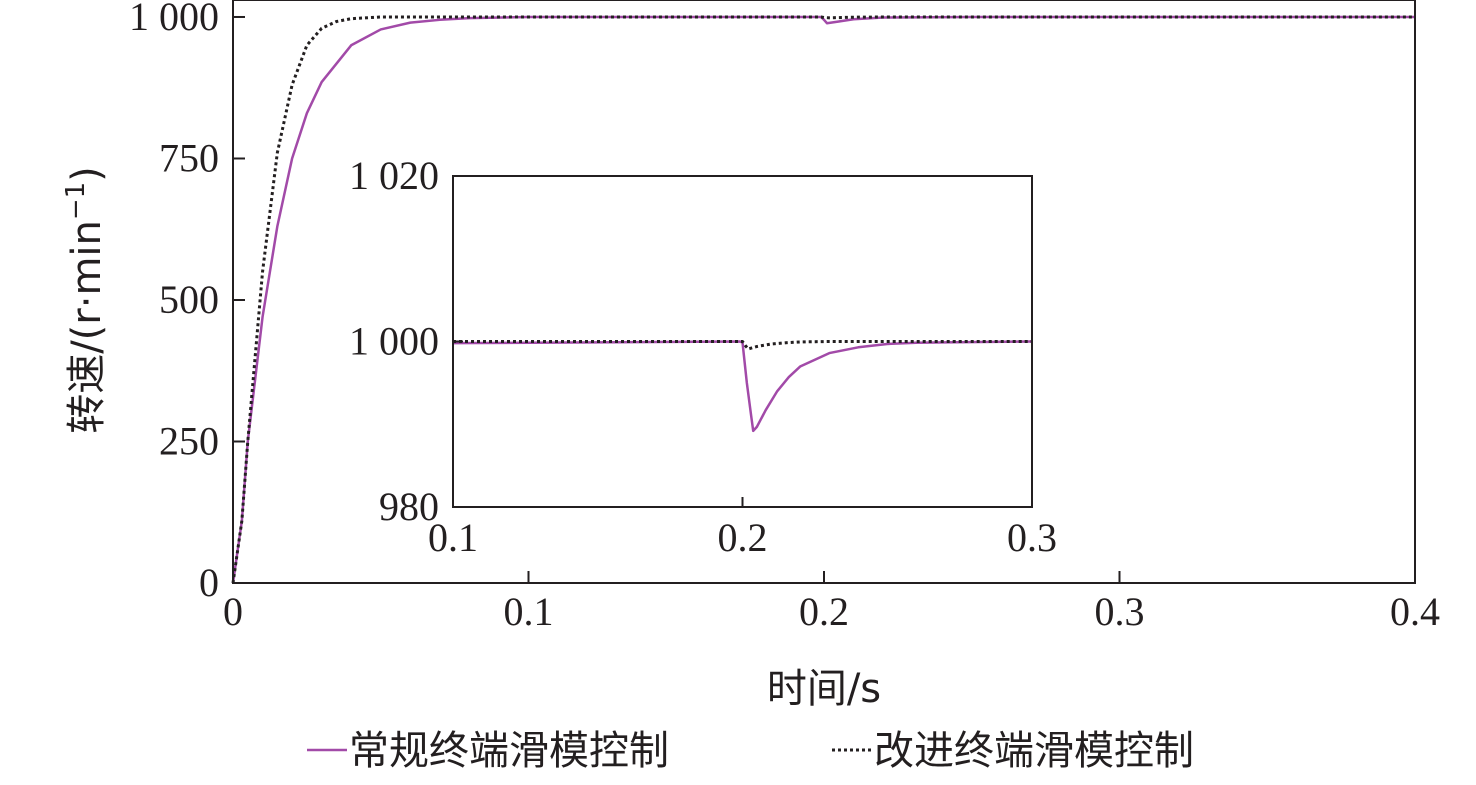 This screenshot has width=1476, height=785. I want to click on y-tick-label: 750, so click(189, 157).